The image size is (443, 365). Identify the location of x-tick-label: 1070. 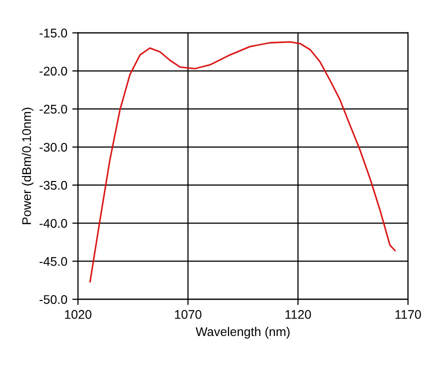
(188, 314).